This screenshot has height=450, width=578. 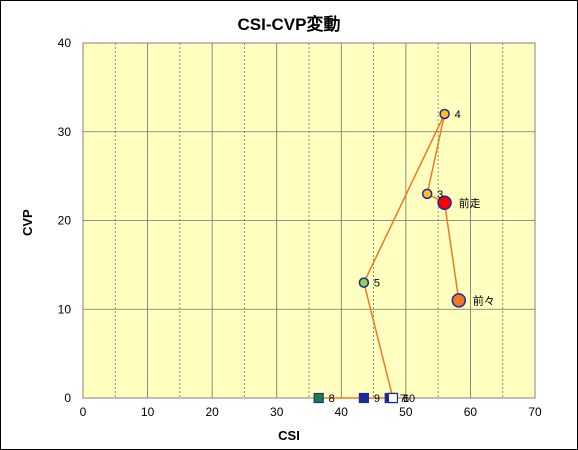 I want to click on data-point-label: 7, so click(x=403, y=399).